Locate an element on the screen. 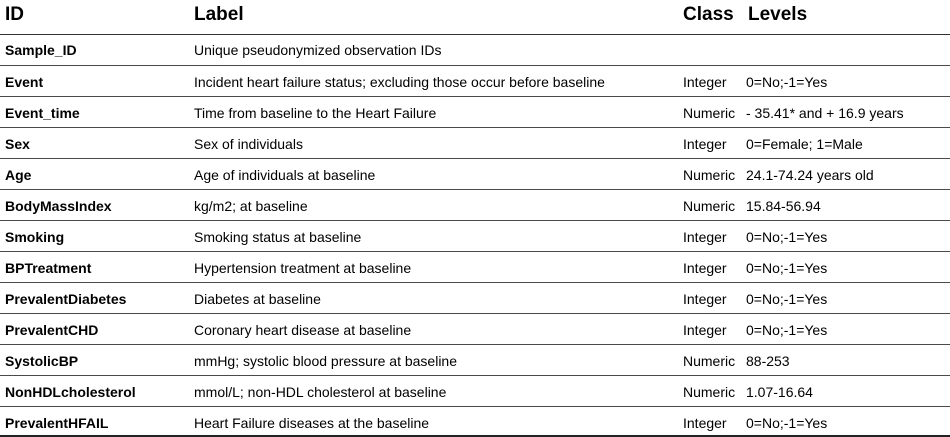  cell-levels: 15.84-56.94 is located at coordinates (783, 206).